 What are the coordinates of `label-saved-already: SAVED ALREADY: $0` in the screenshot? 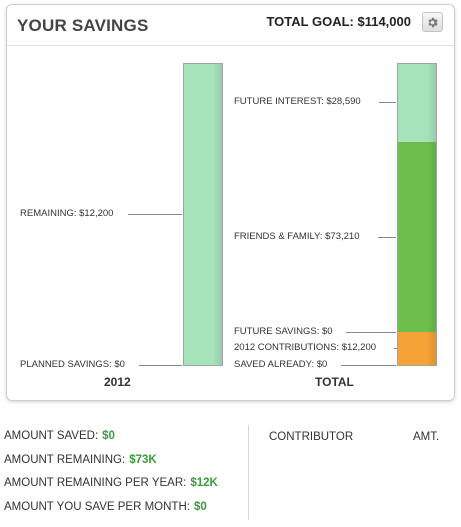 It's located at (281, 364).